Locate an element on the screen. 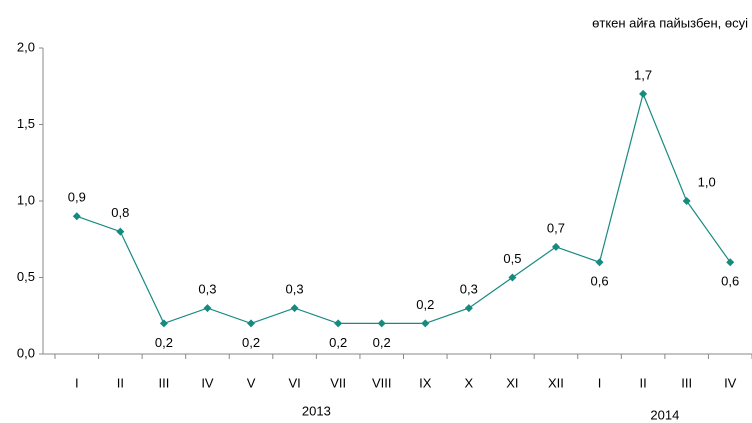 Image resolution: width=752 pixels, height=423 pixels. y-tick-label: 0,0 is located at coordinates (26, 352).